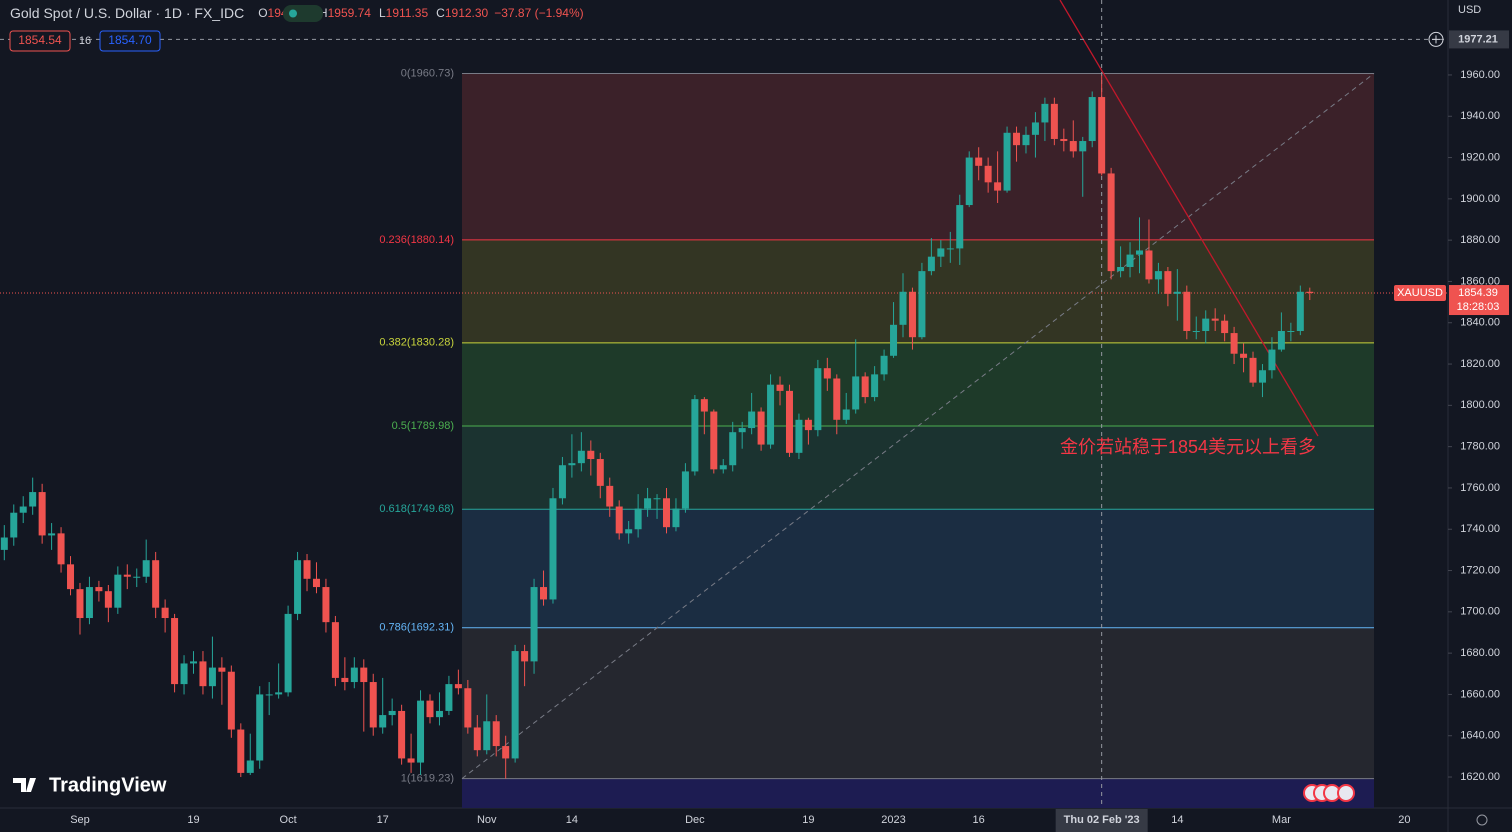 This screenshot has width=1512, height=832. What do you see at coordinates (1480, 75) in the screenshot?
I see `y-tick-label: 1960.00` at bounding box center [1480, 75].